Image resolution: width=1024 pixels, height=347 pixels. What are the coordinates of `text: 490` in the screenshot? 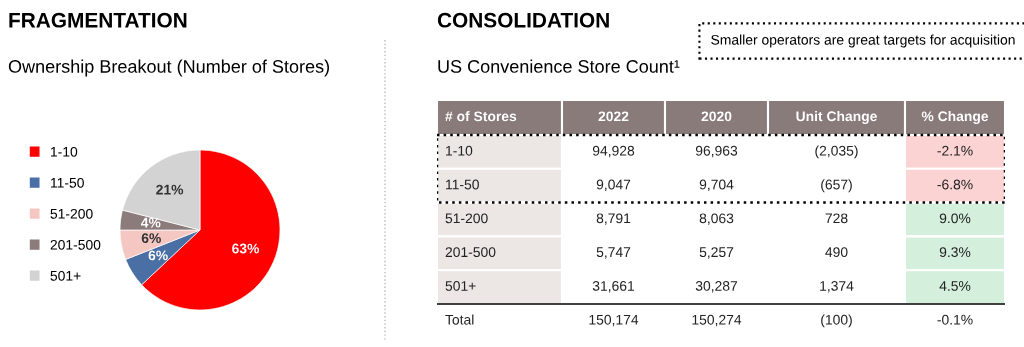 It's located at (836, 252).